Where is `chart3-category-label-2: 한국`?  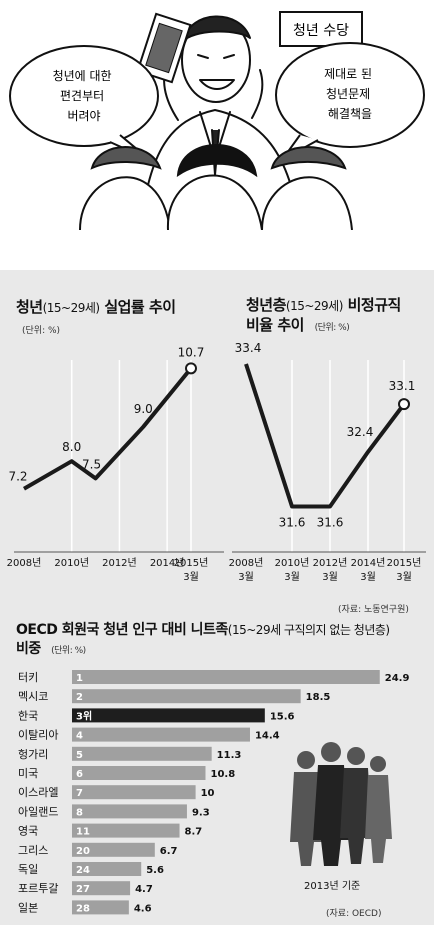
chart3-category-label-2: 한국 is located at coordinates (28, 715).